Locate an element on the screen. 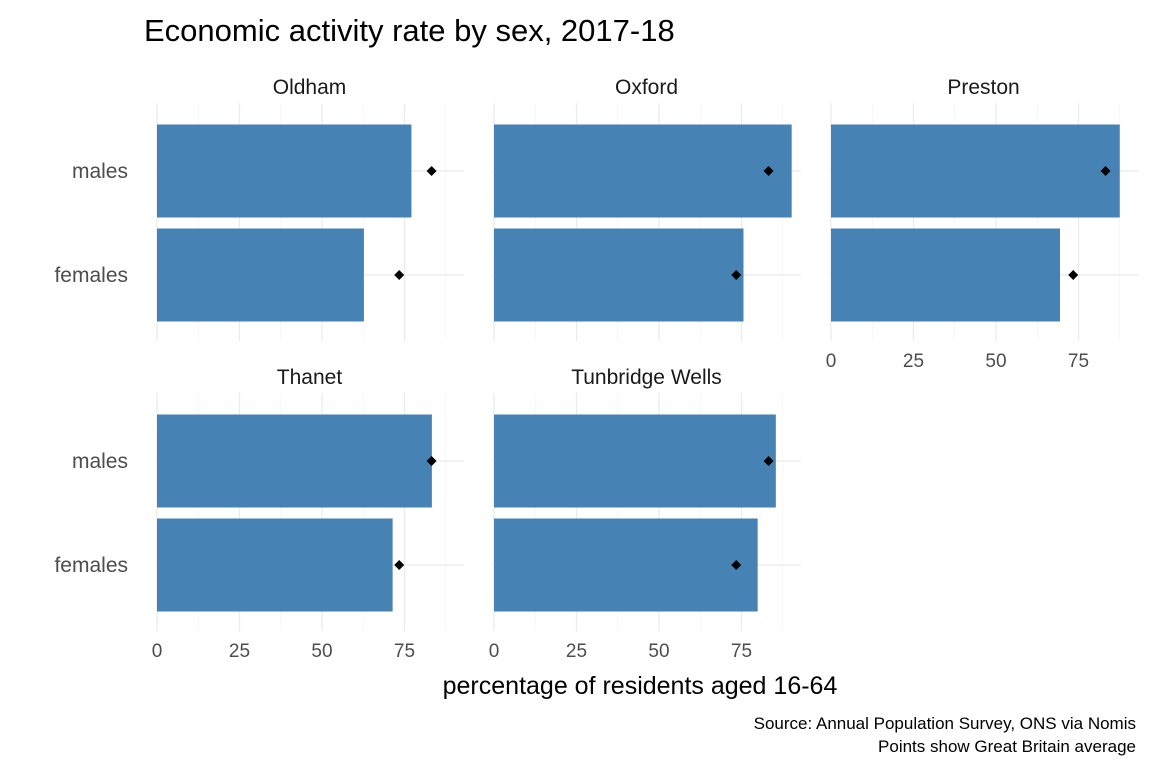 This screenshot has height=771, width=1152. panel-oldham-gb-average-point-females is located at coordinates (399, 275).